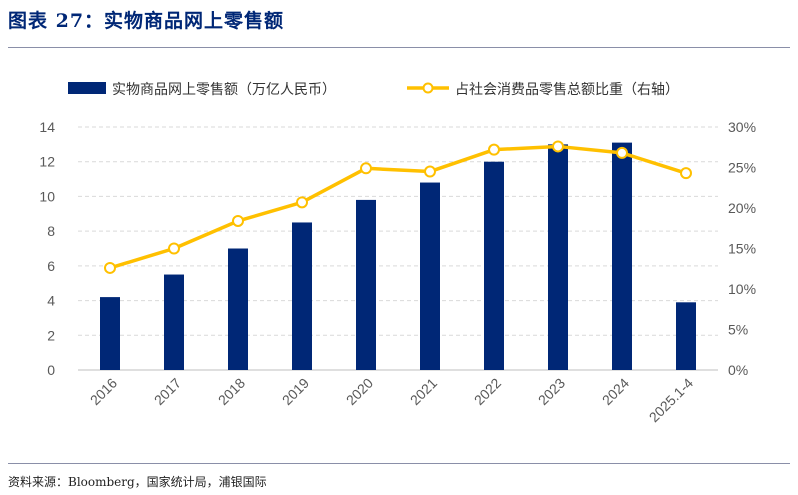  I want to click on figure-header: 图表 27：实物商品网上零售额, so click(399, 23).